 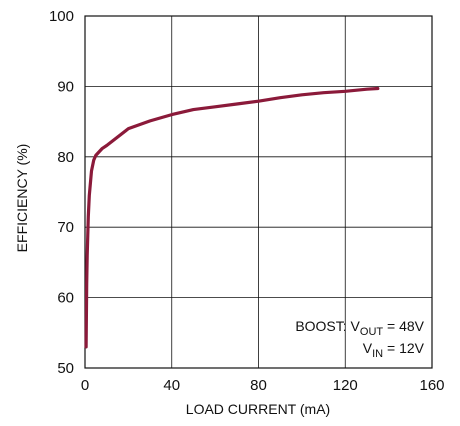 What do you see at coordinates (171, 385) in the screenshot?
I see `x-tick-label: 40` at bounding box center [171, 385].